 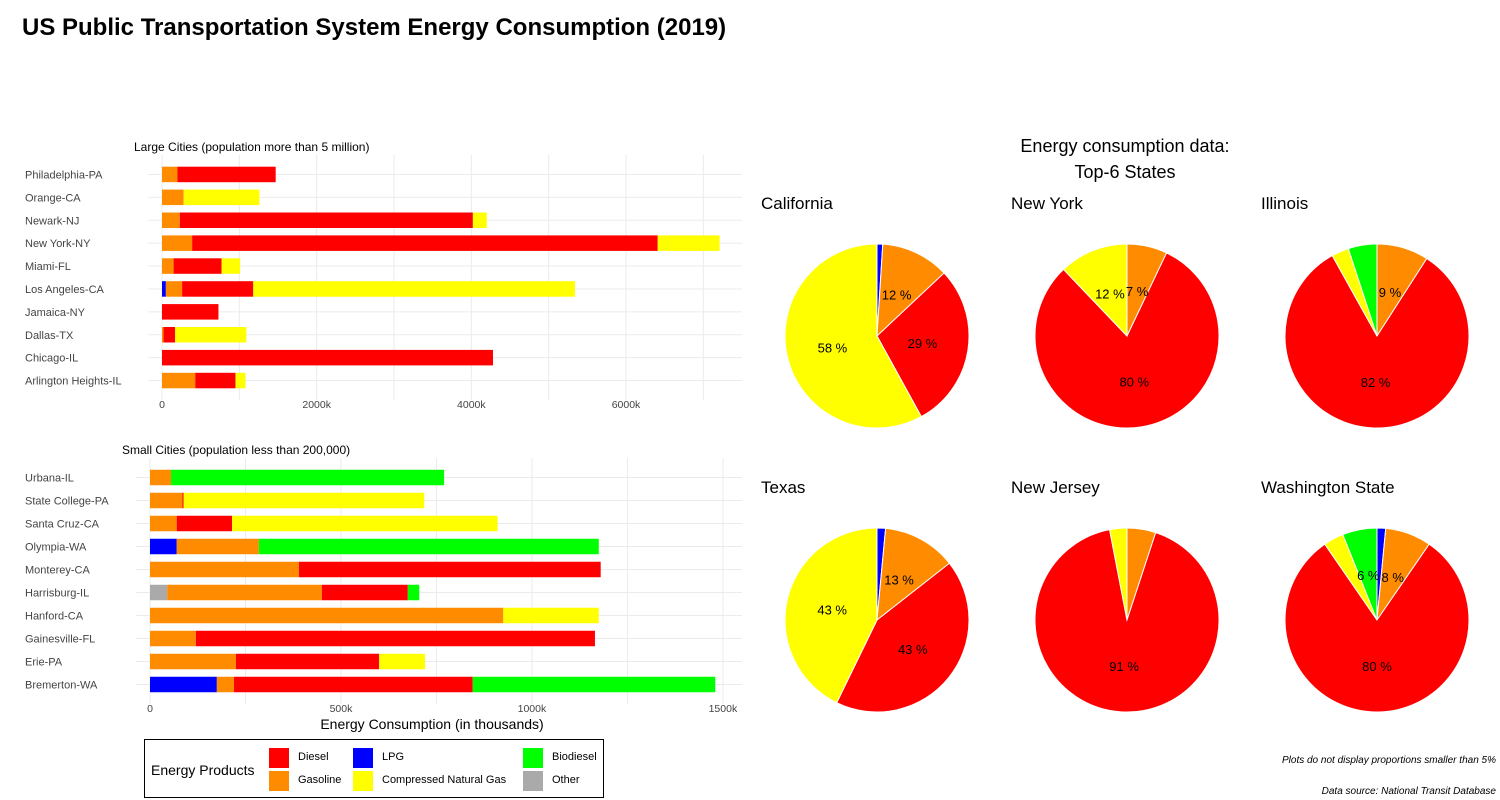 I want to click on x-tick-label: 500k, so click(x=342, y=709).